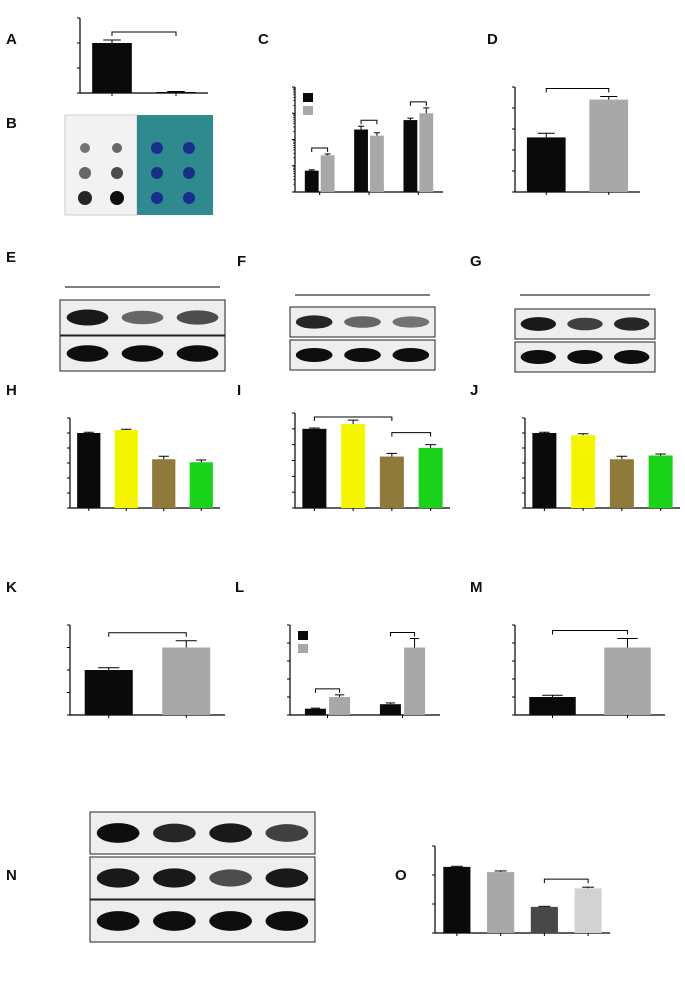 The width and height of the screenshot is (685, 998). I want to click on chart-l, so click(363, 671).